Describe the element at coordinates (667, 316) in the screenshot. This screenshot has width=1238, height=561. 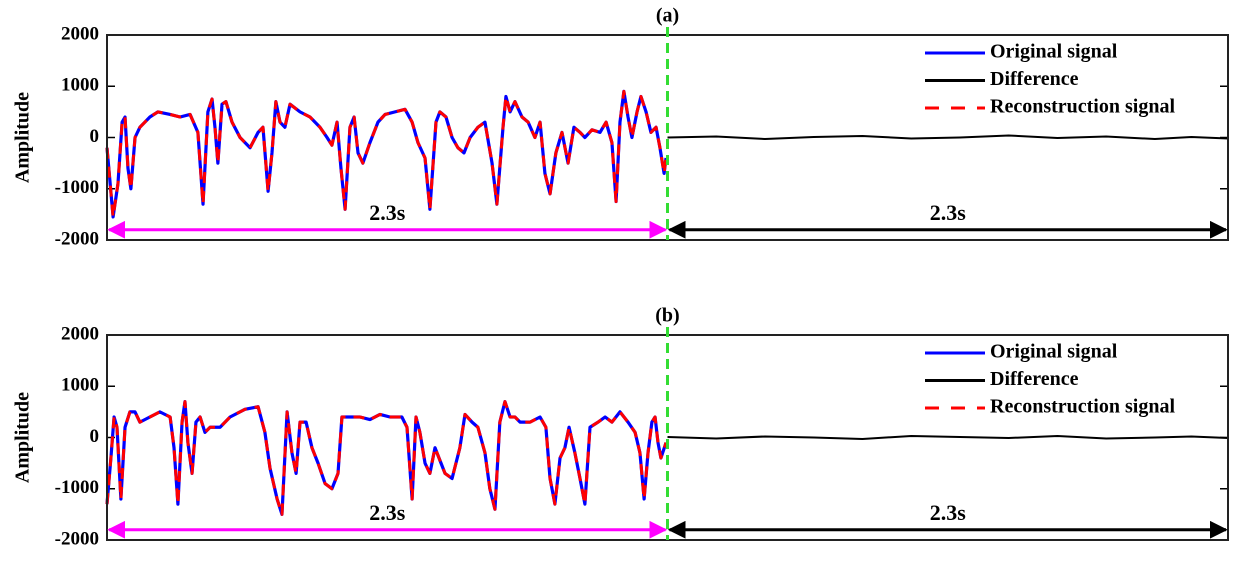
I see `chart-title: (b)` at that location.